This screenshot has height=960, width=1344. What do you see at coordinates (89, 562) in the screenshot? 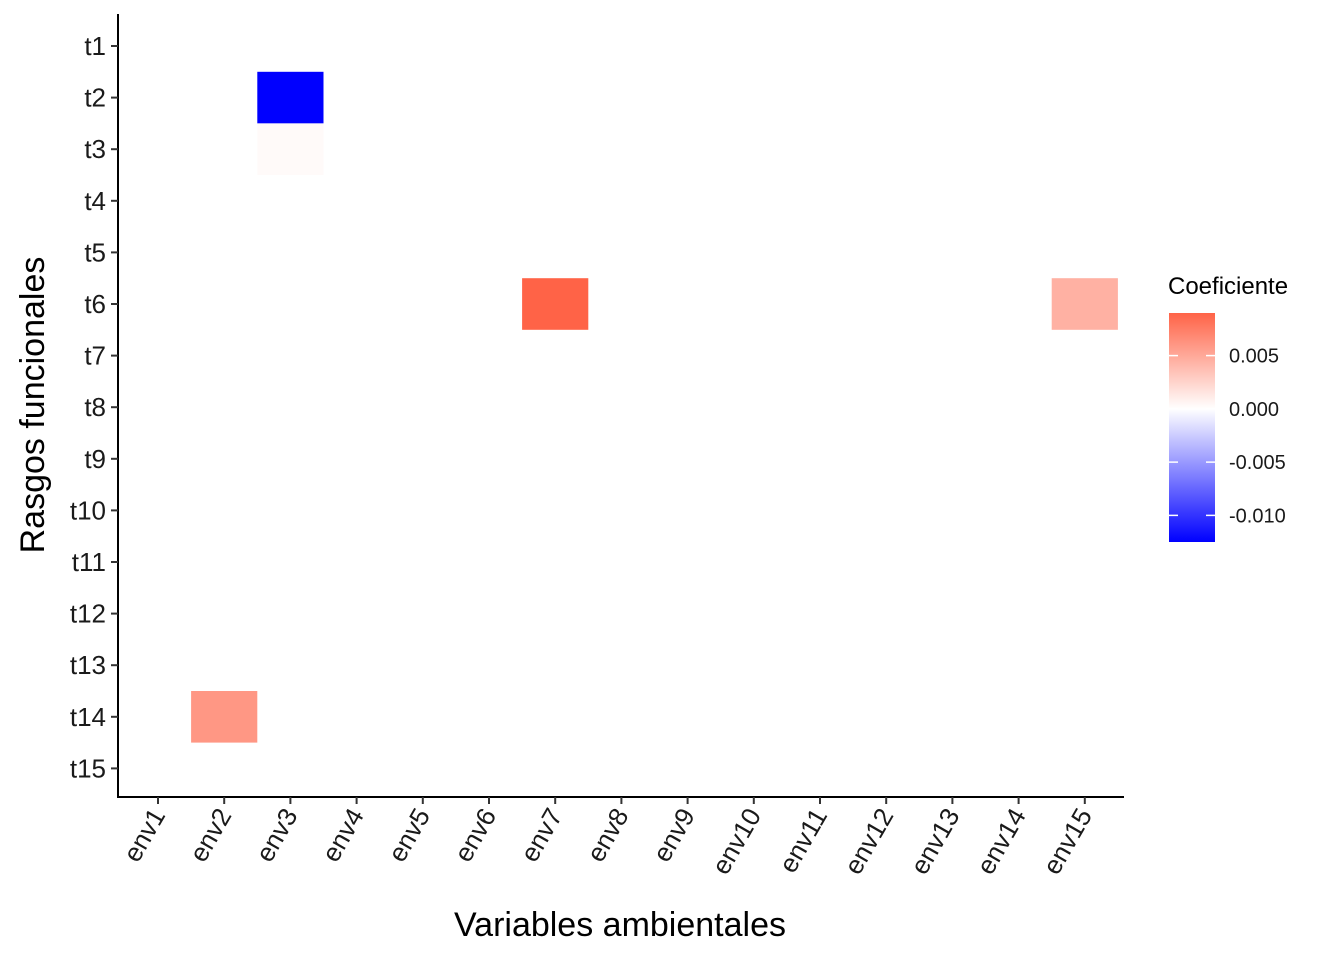
I see `y-tick-label: t11` at bounding box center [89, 562].